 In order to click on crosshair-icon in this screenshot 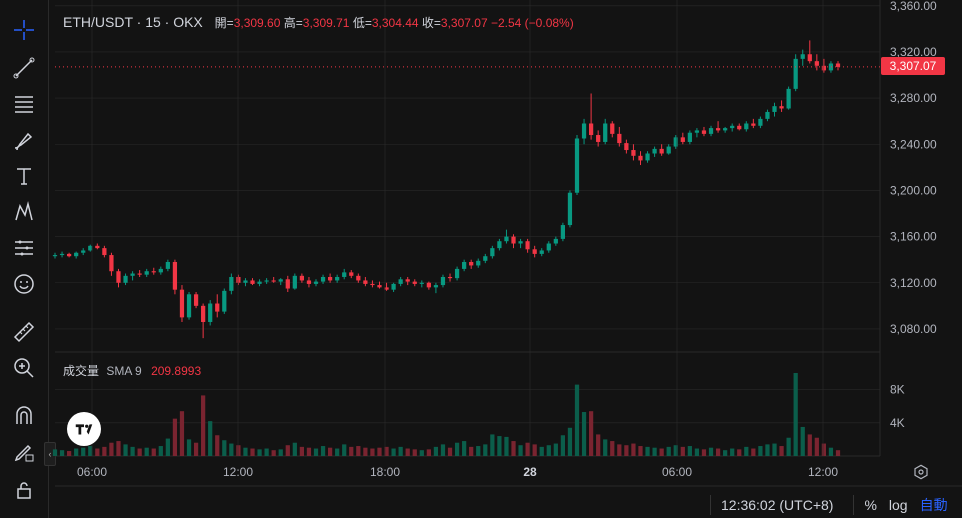, I will do `click(24, 30)`.